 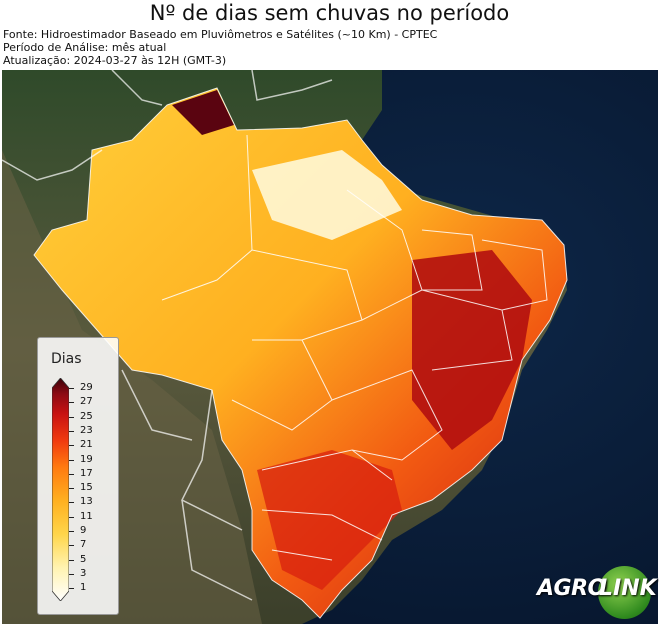 What do you see at coordinates (86, 516) in the screenshot?
I see `legend-tick-label: 11` at bounding box center [86, 516].